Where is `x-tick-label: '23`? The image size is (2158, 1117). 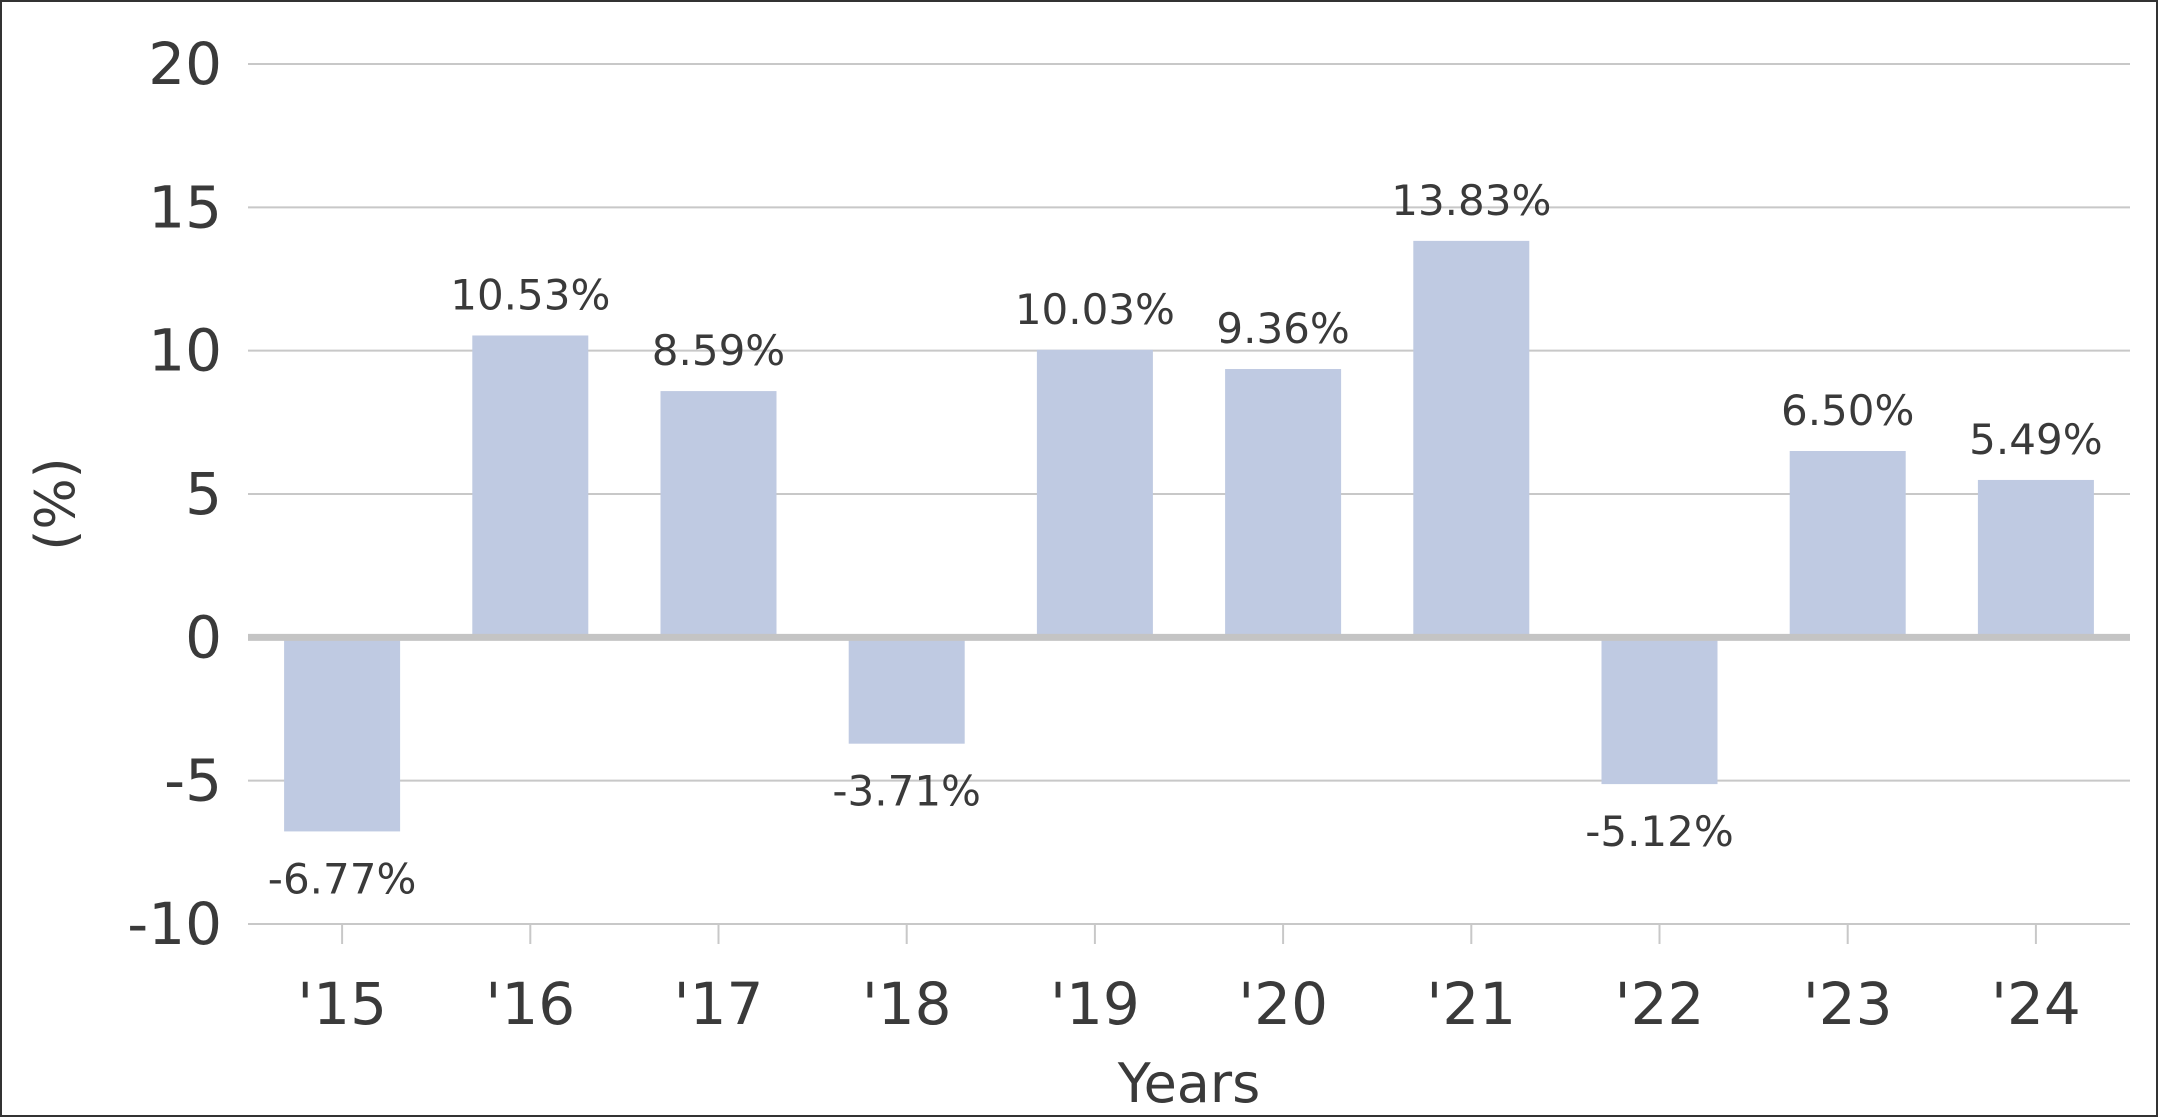 x-tick-label: '23 is located at coordinates (1848, 1004).